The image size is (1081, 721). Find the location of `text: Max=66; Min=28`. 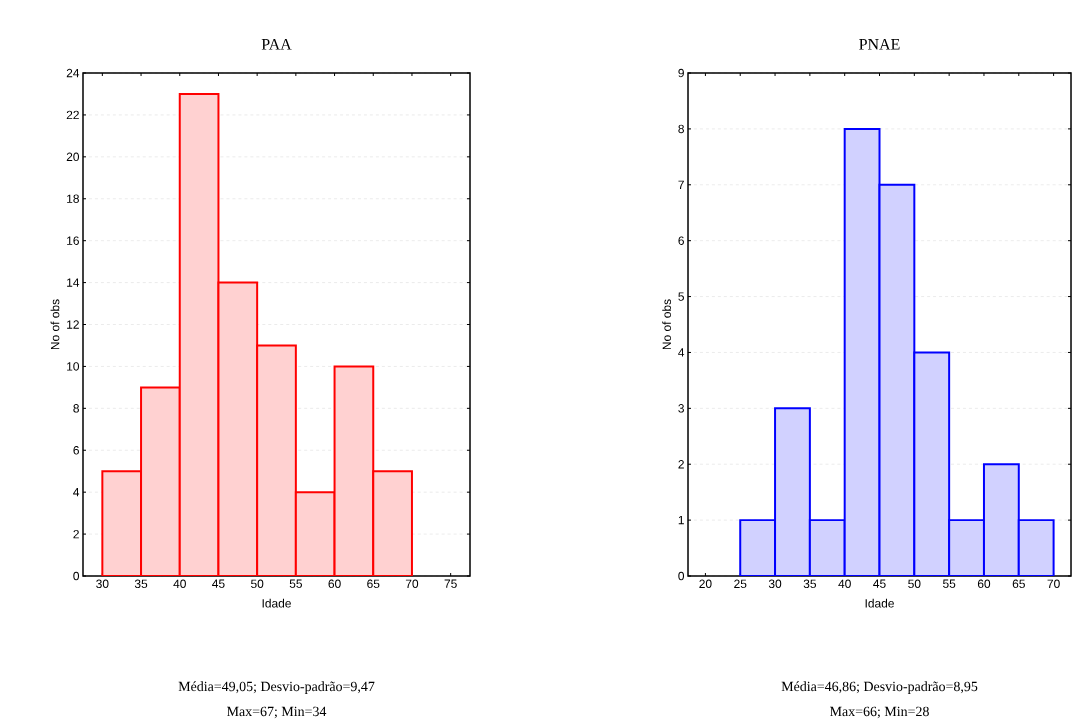

text: Max=66; Min=28 is located at coordinates (879, 712).